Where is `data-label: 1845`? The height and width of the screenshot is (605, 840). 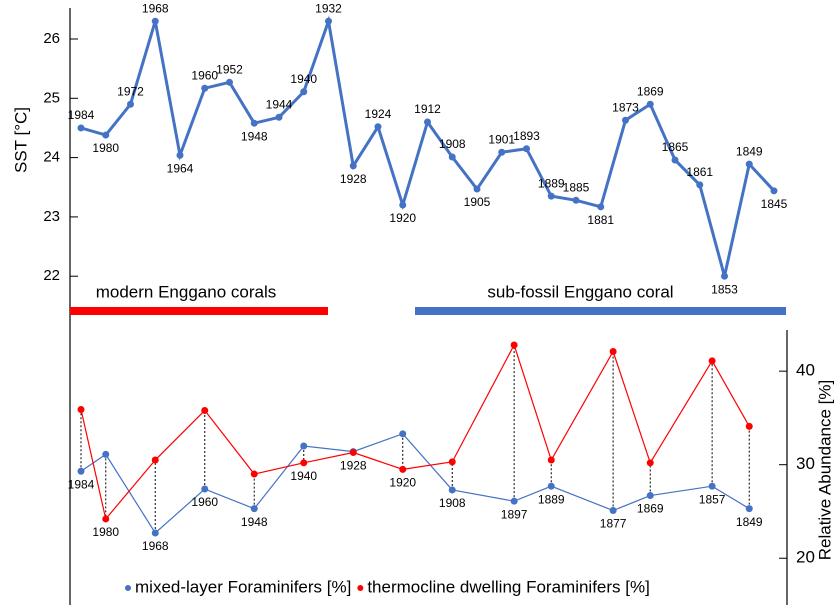 data-label: 1845 is located at coordinates (774, 204).